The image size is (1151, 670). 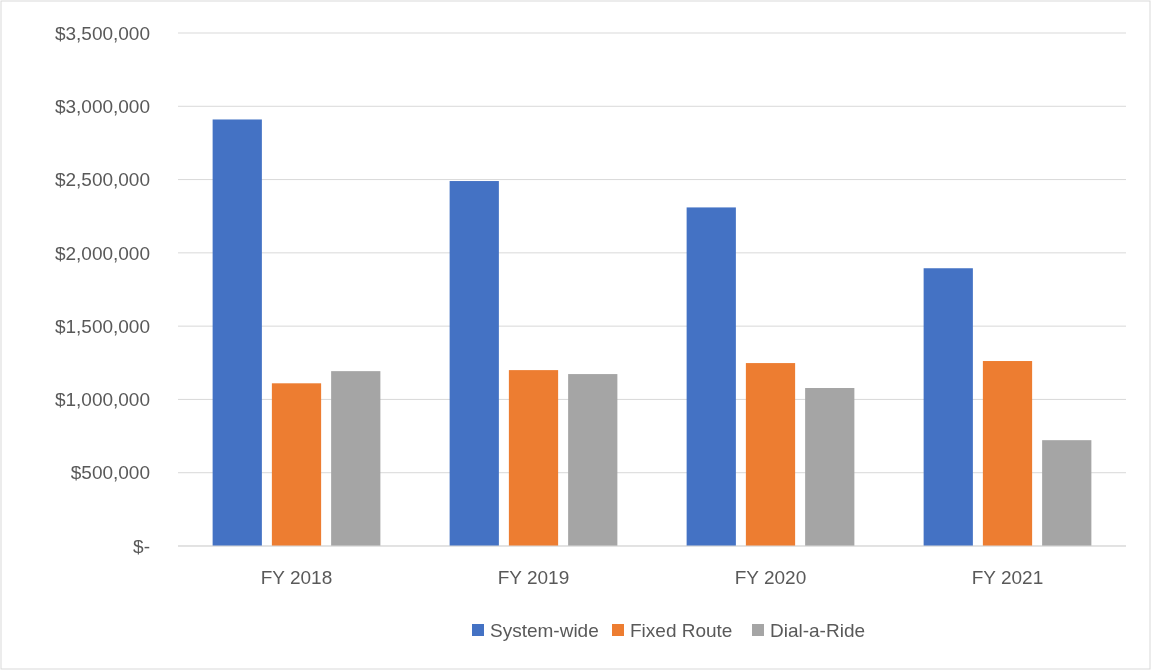 What do you see at coordinates (102, 253) in the screenshot?
I see `y-tick-label: $2,000,000` at bounding box center [102, 253].